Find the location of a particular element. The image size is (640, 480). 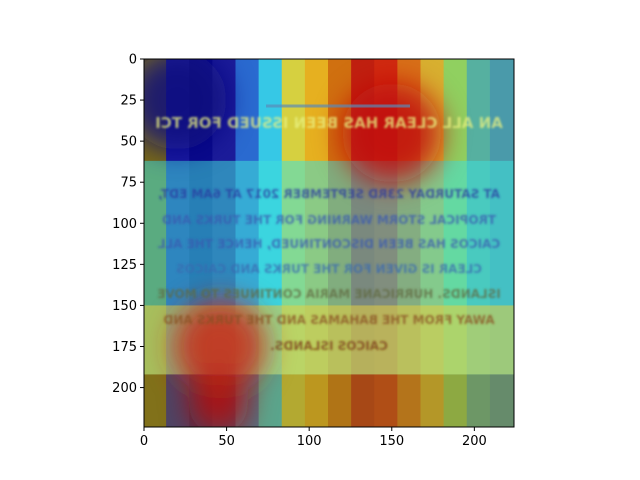

y-tick-label: 0 is located at coordinates (133, 60).